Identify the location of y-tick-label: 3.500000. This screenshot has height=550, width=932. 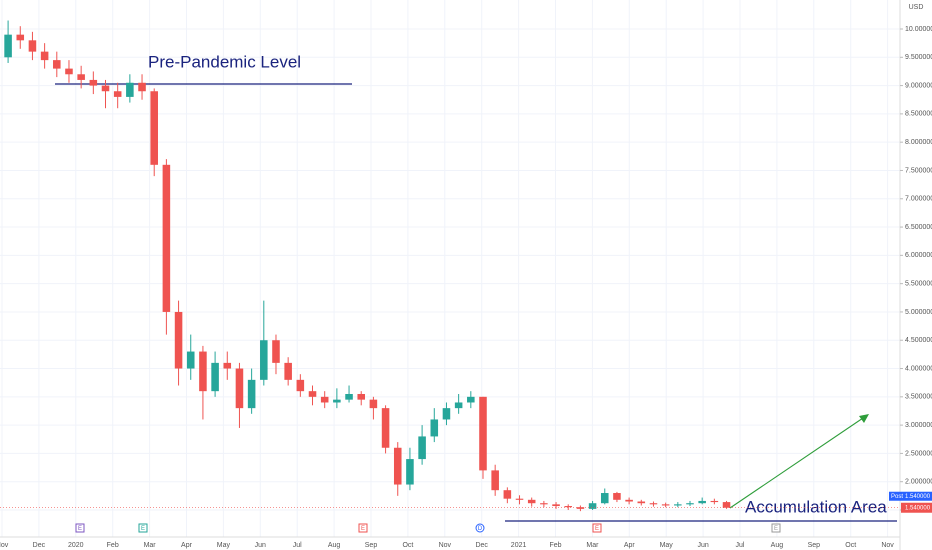
(918, 397).